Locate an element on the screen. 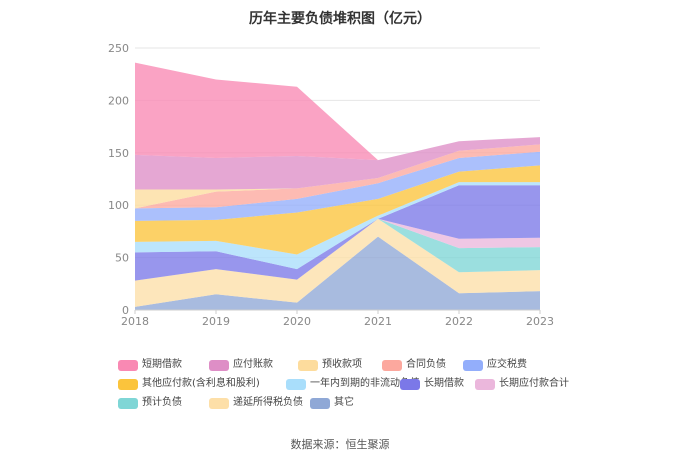 The height and width of the screenshot is (460, 680). y-tick-label: 200 is located at coordinates (118, 100).